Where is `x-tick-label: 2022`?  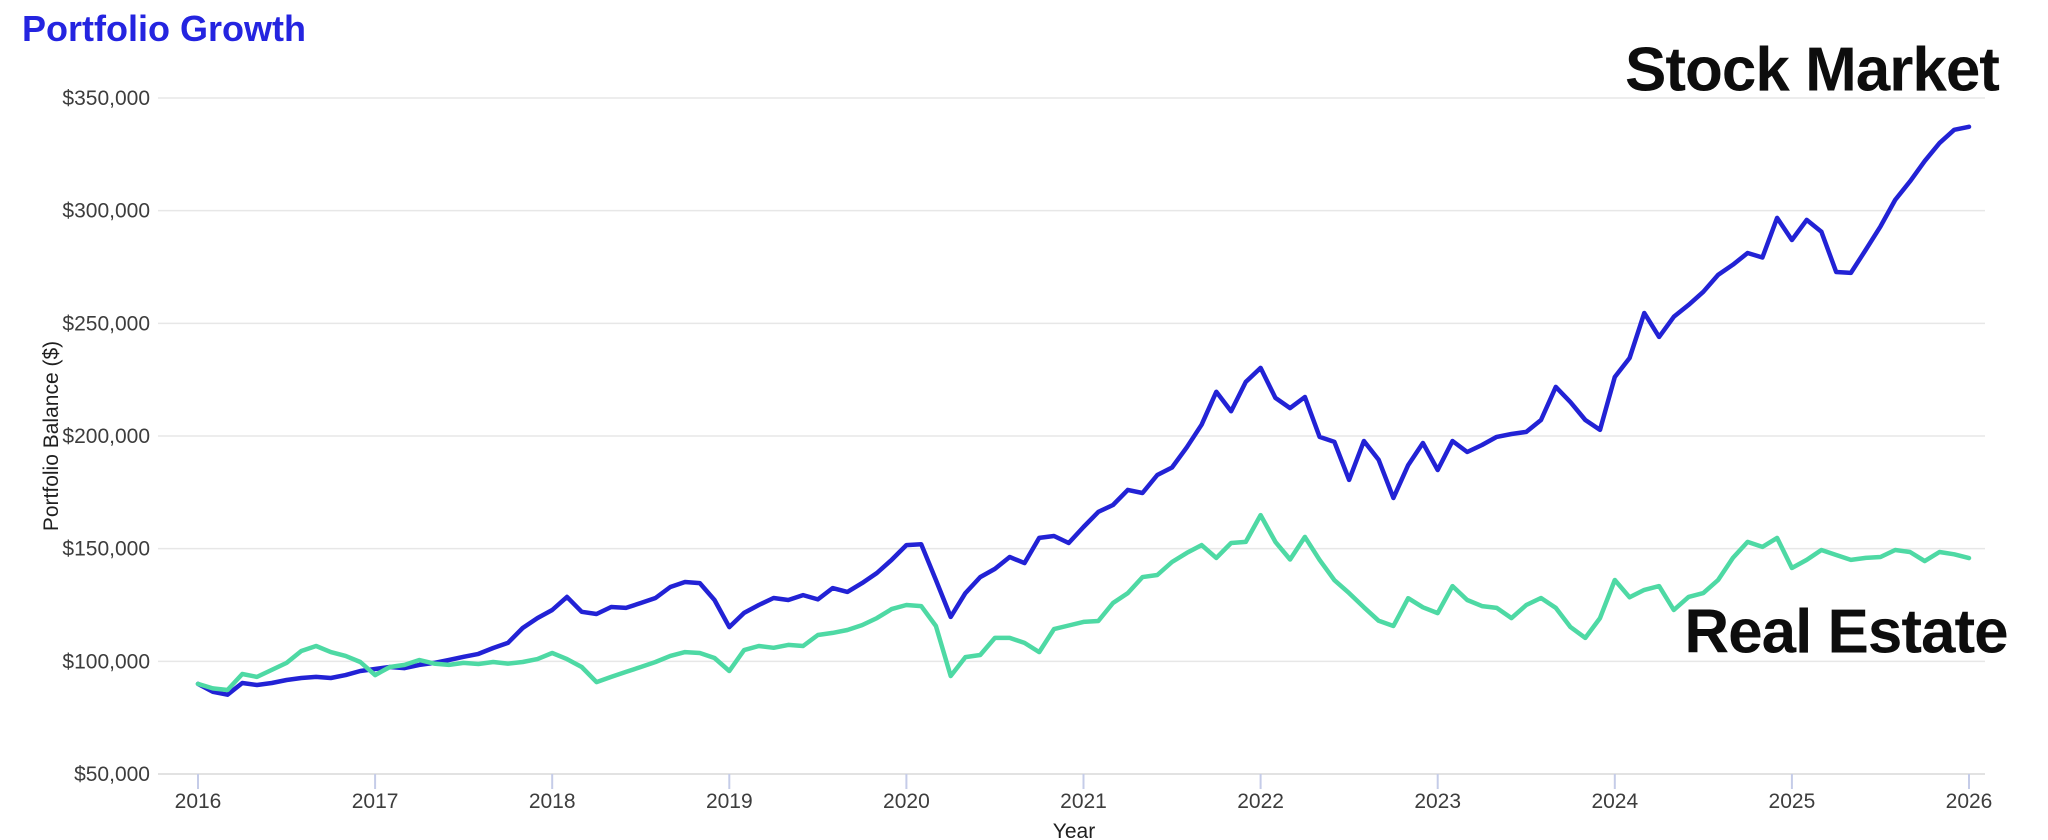
x-tick-label: 2022 is located at coordinates (1260, 801).